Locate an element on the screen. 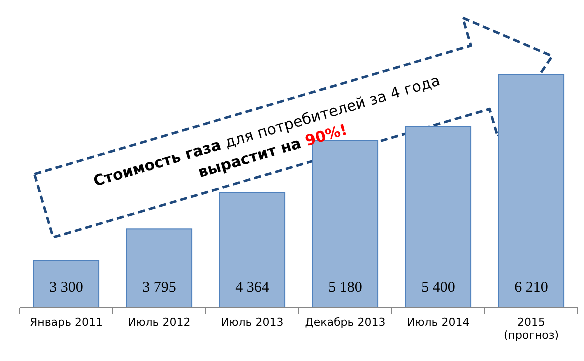 The image size is (584, 361). x-tick-label: Июль 2012 is located at coordinates (159, 322).